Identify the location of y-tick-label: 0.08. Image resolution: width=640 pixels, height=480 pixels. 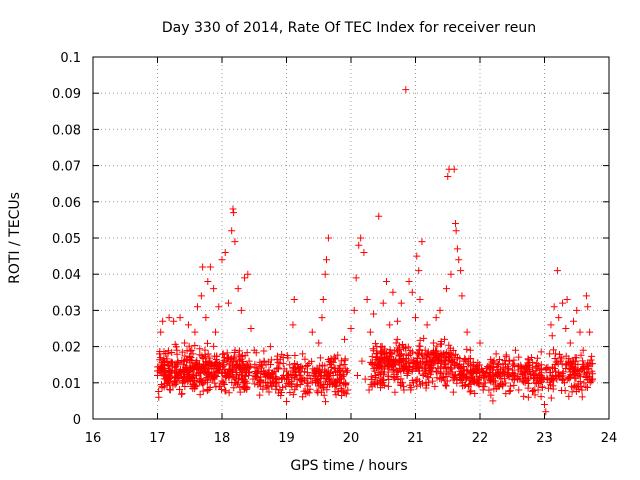
(66, 130).